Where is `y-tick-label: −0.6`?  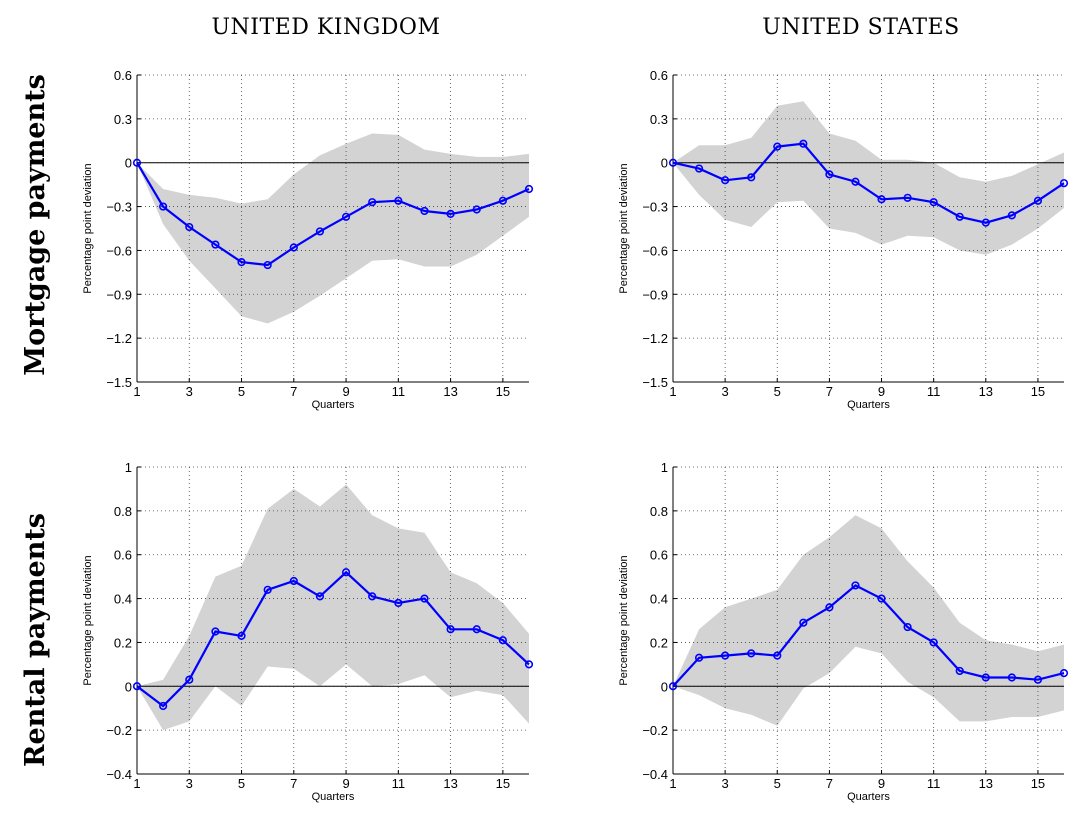
y-tick-label: −0.6 is located at coordinates (655, 250).